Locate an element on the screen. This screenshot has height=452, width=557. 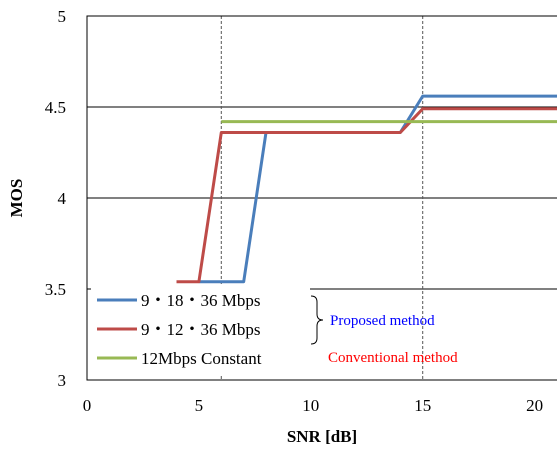
x-axis-title: SNR [dB] is located at coordinates (322, 436).